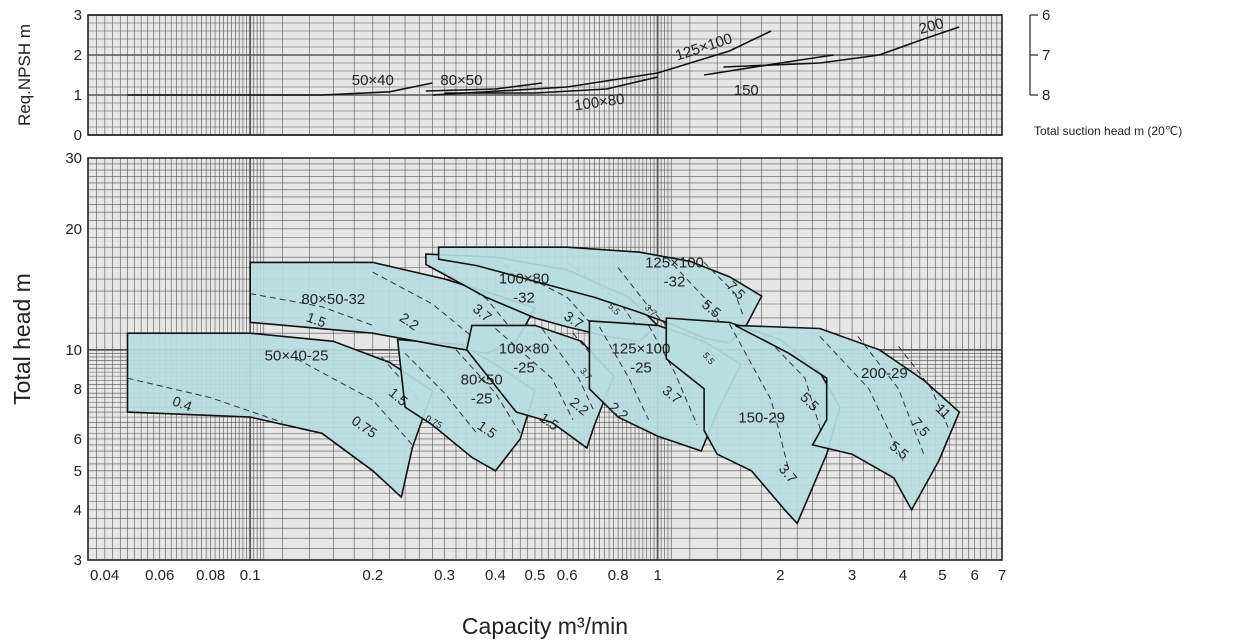 The width and height of the screenshot is (1248, 643). I want to click on npsh-curve-label: 50×40, so click(373, 80).